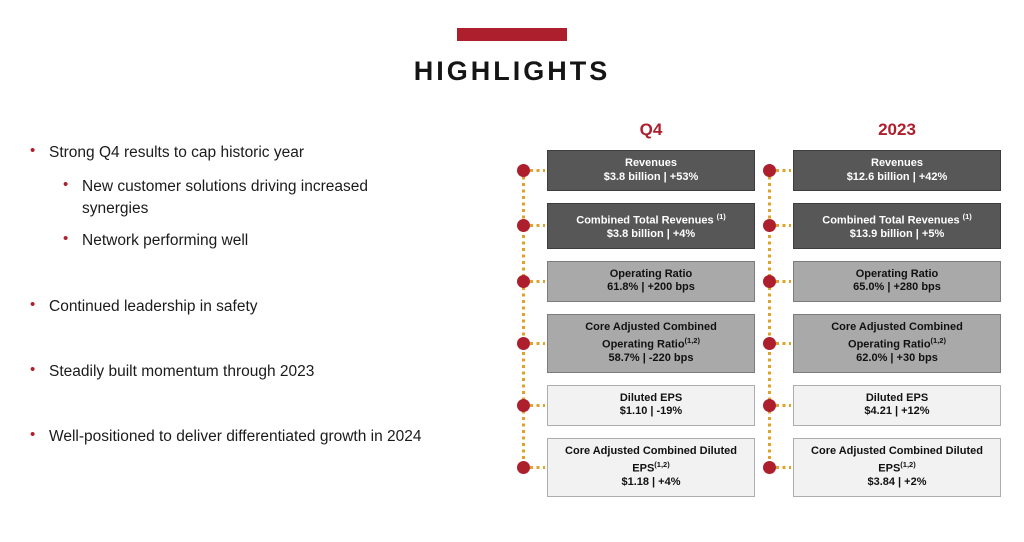  What do you see at coordinates (651, 234) in the screenshot?
I see `box-value: $3.8 billion | +4%` at bounding box center [651, 234].